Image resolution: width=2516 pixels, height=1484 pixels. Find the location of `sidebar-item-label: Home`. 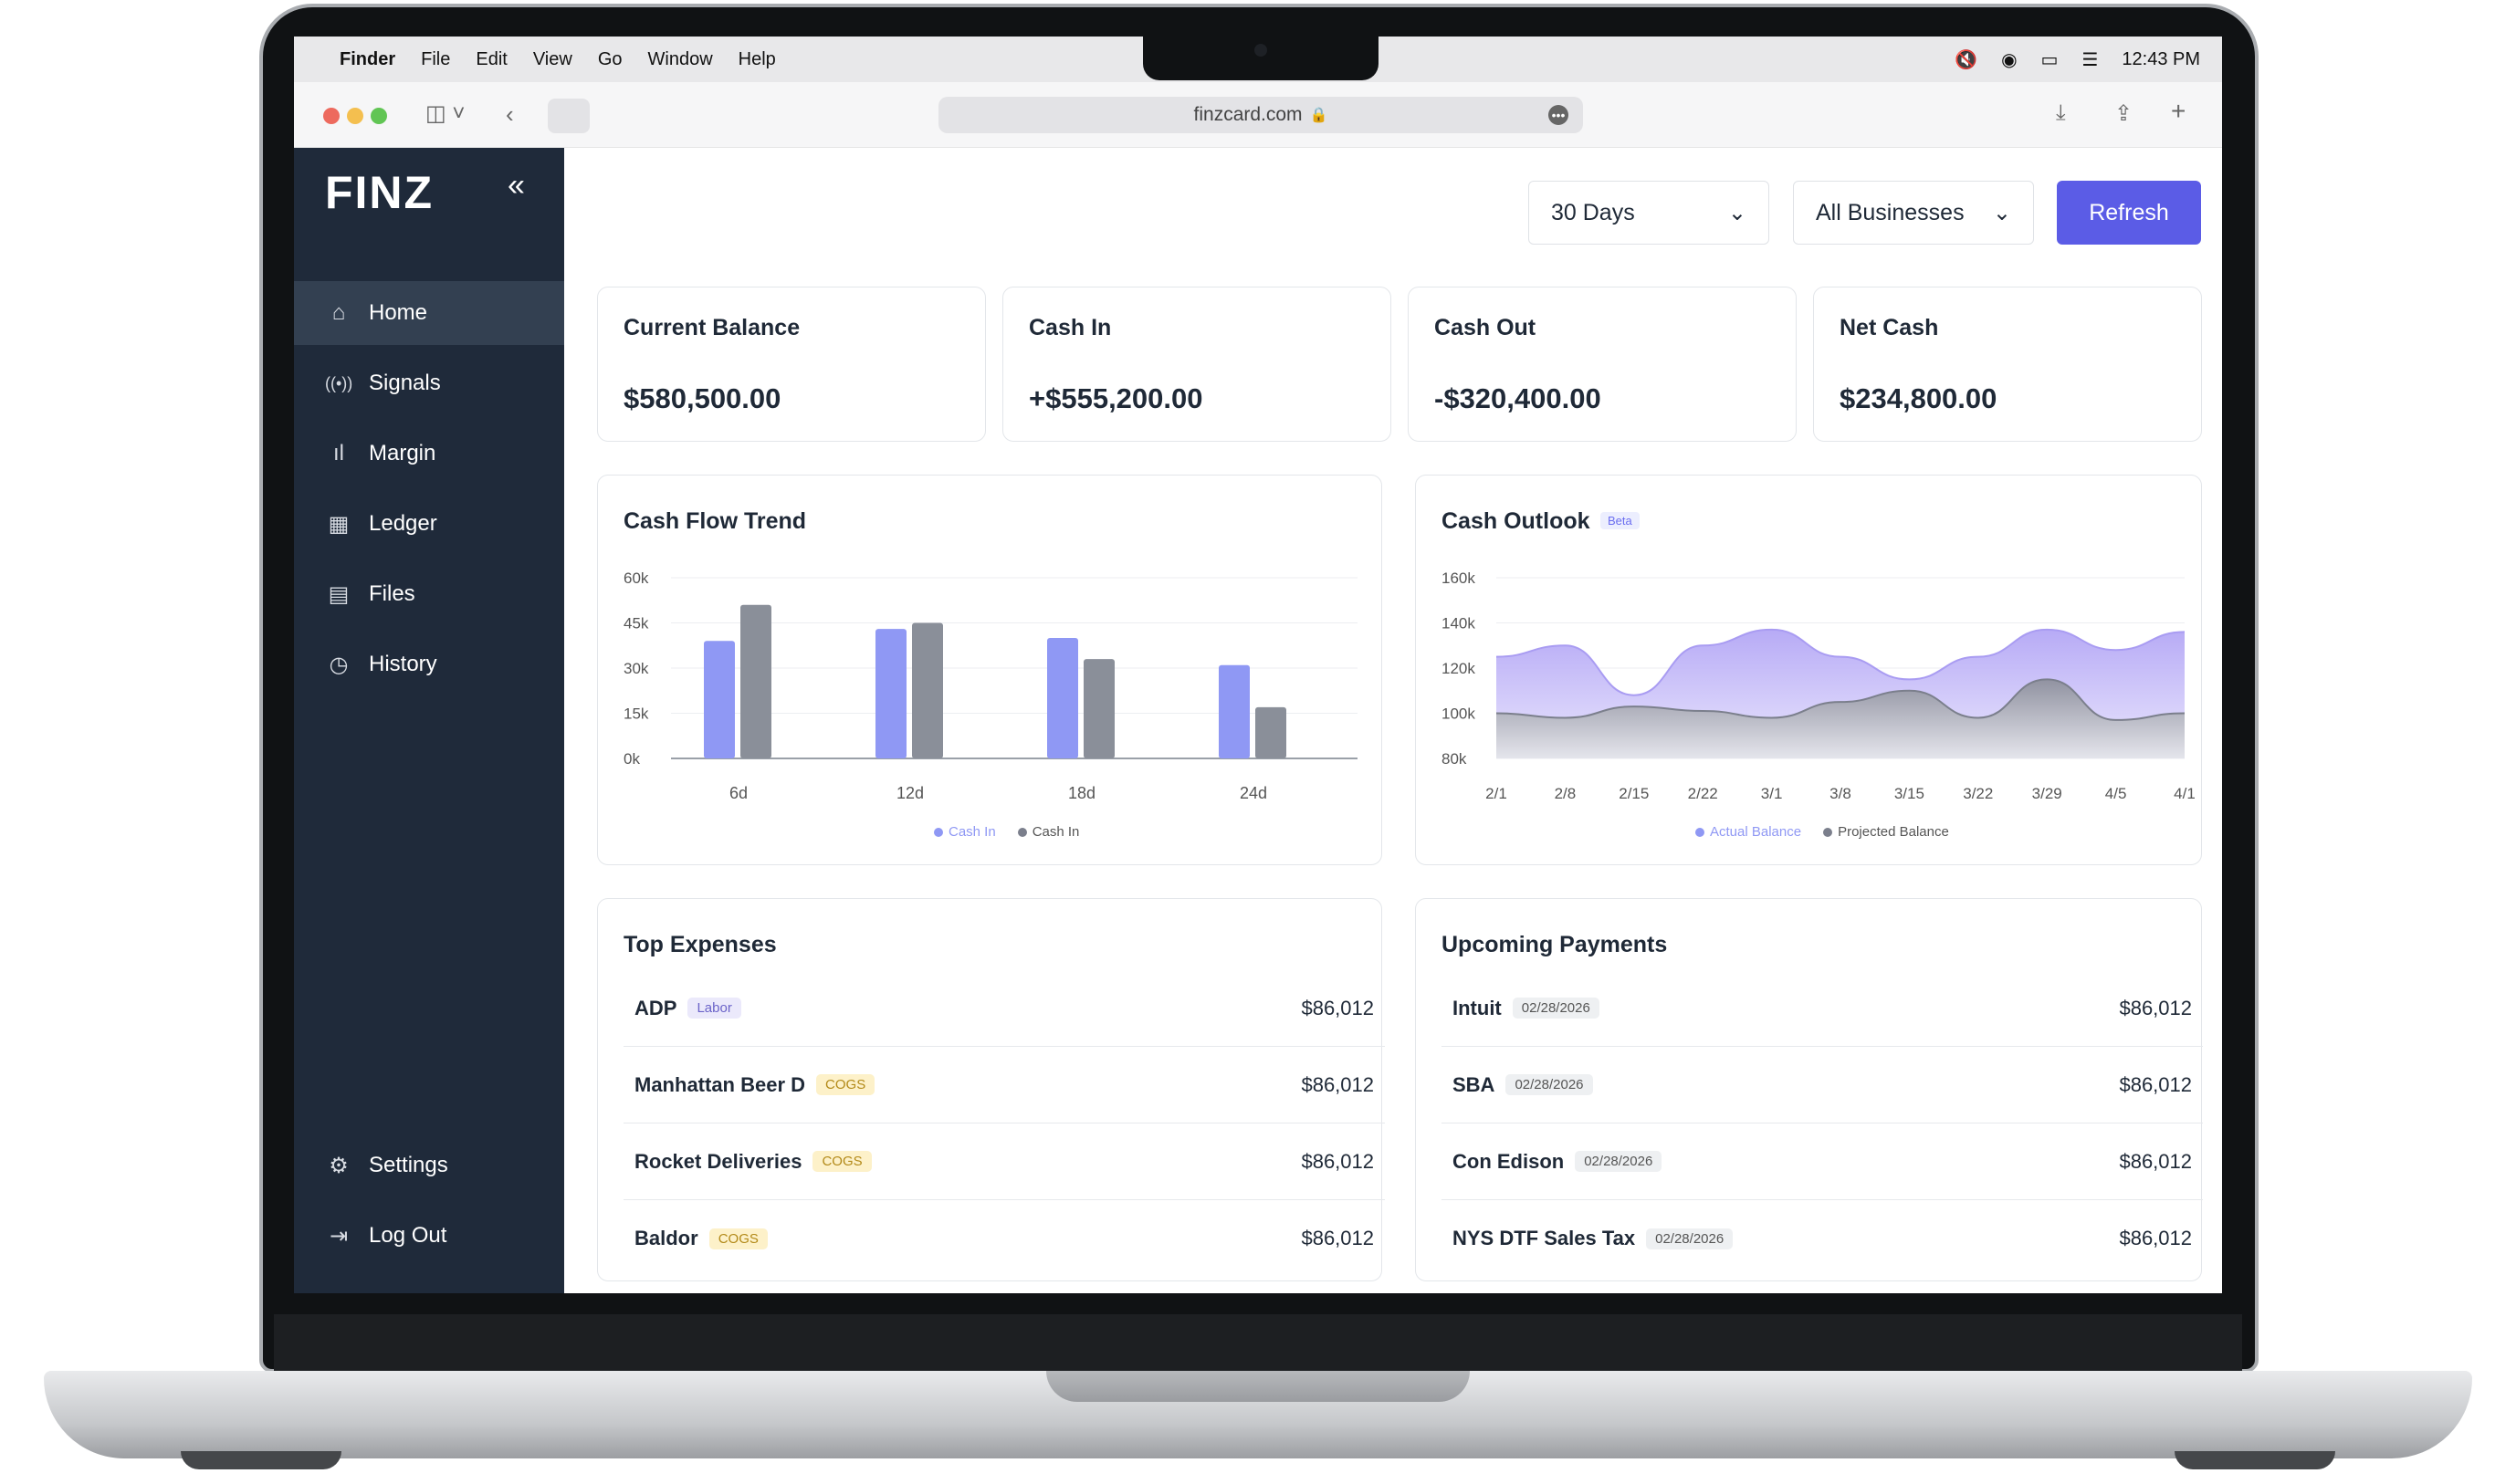

sidebar-item-label: Home is located at coordinates (398, 312).